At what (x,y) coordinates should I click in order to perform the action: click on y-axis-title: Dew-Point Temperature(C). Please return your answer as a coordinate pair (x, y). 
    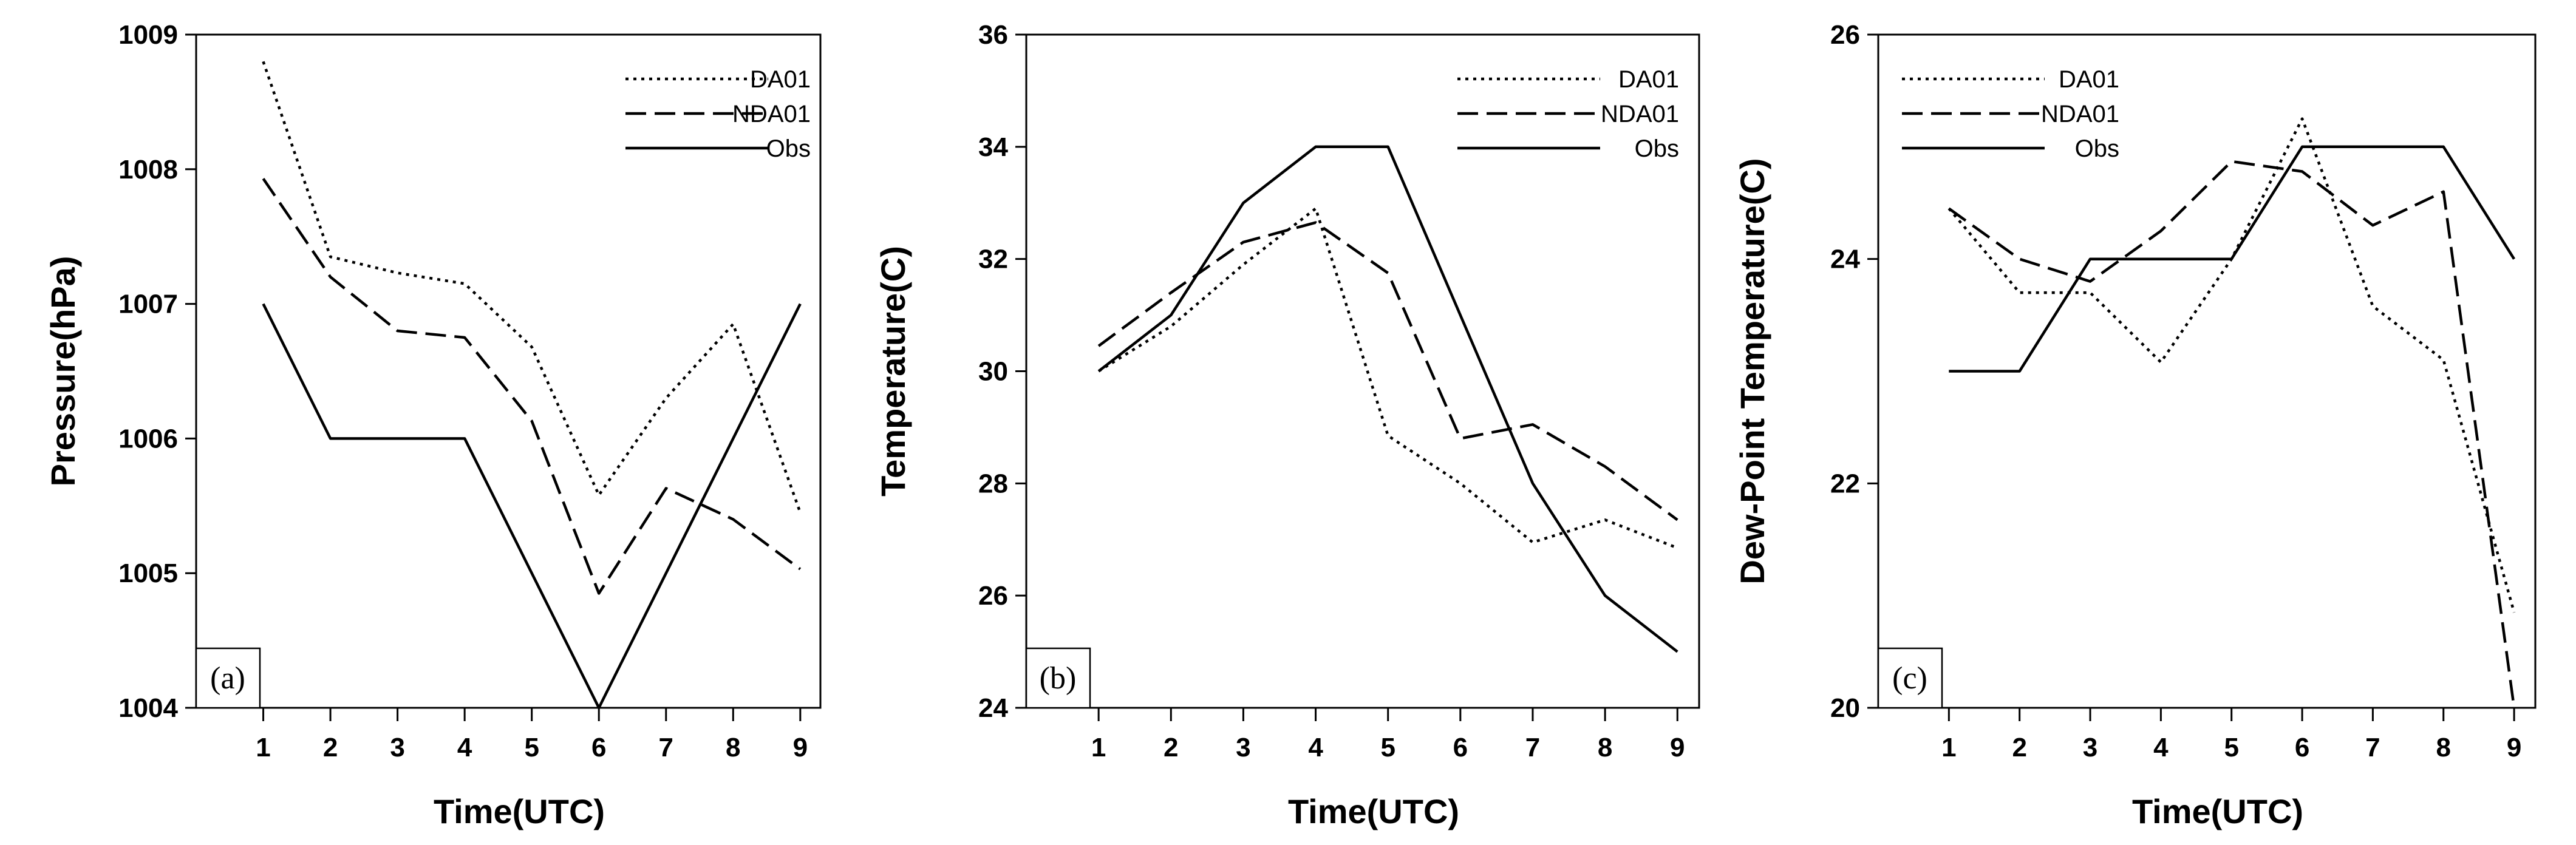
    Looking at the image, I should click on (1752, 371).